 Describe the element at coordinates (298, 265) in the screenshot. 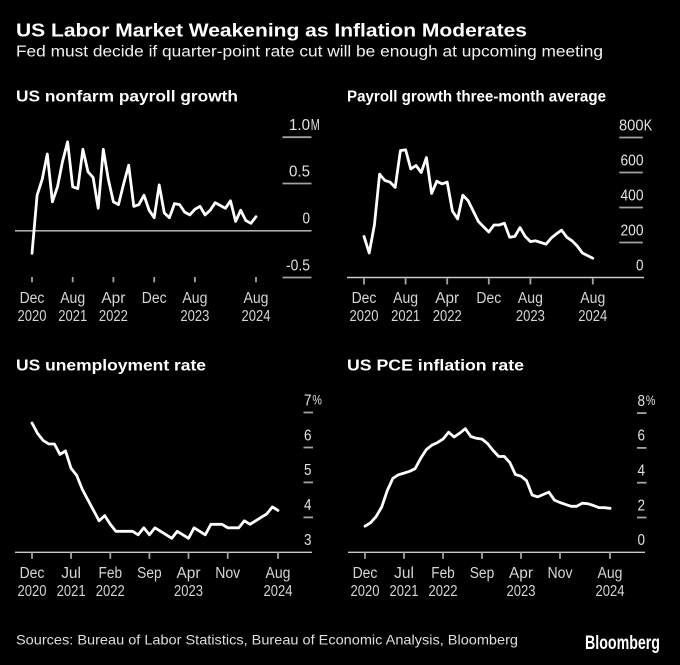

I see `svg-text: -0.5` at that location.